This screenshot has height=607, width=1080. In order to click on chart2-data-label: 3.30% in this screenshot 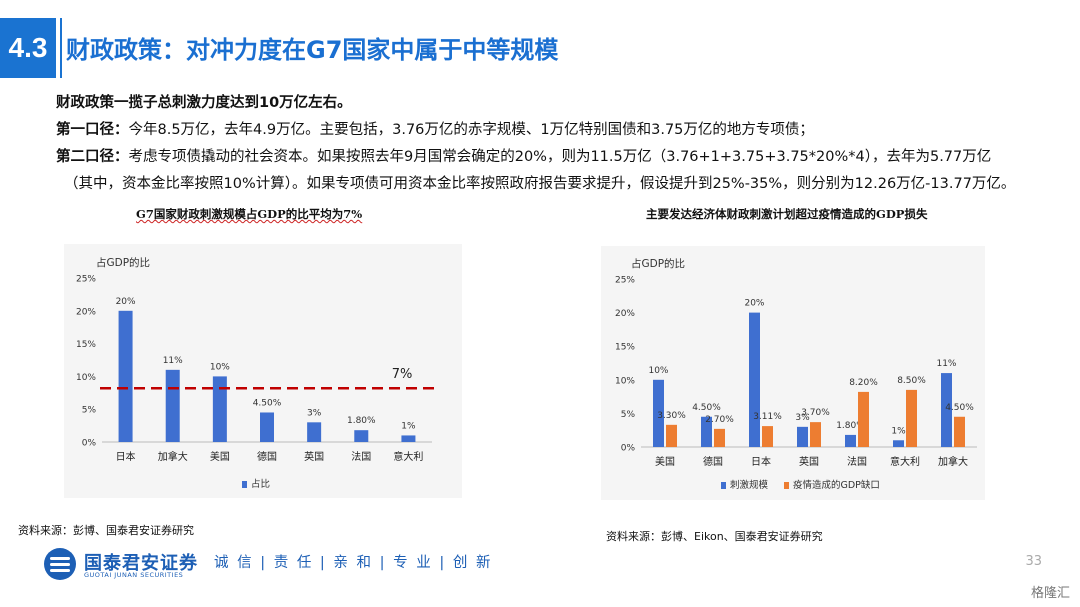, I will do `click(671, 416)`.